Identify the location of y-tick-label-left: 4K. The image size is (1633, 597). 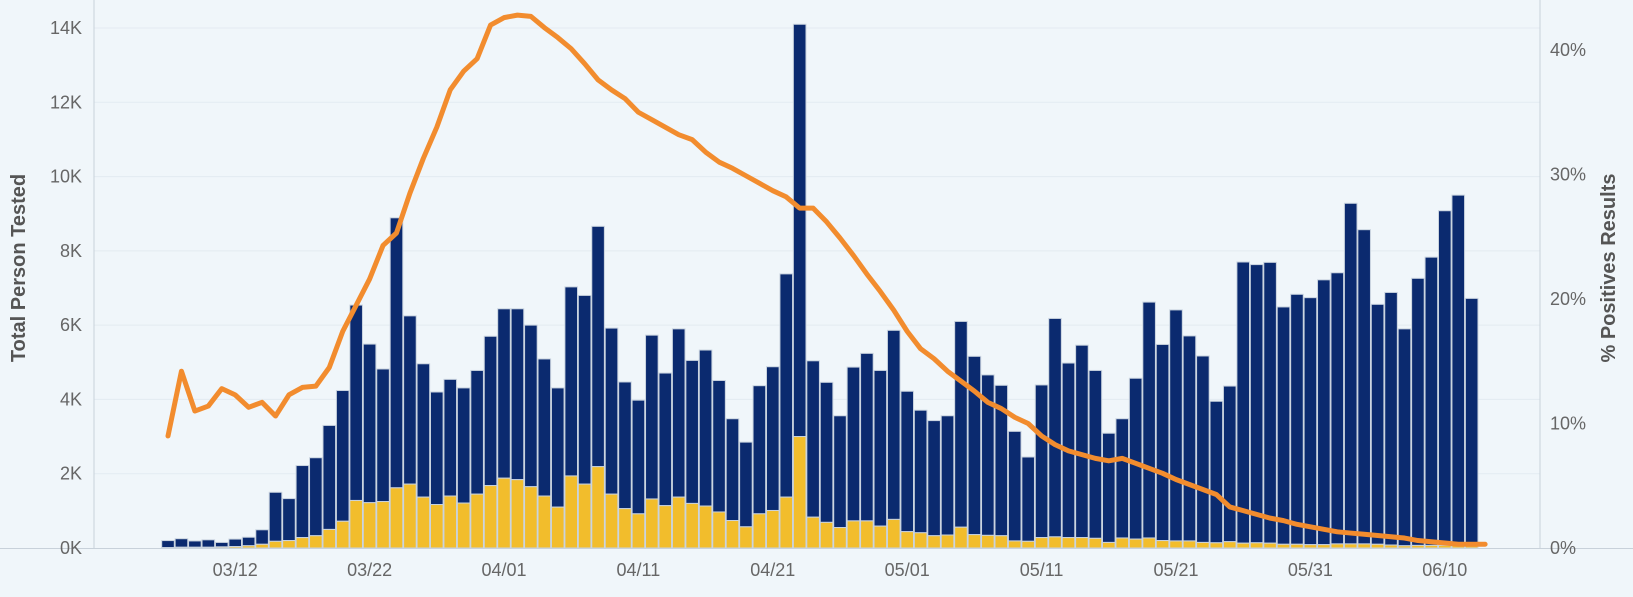
(71, 399).